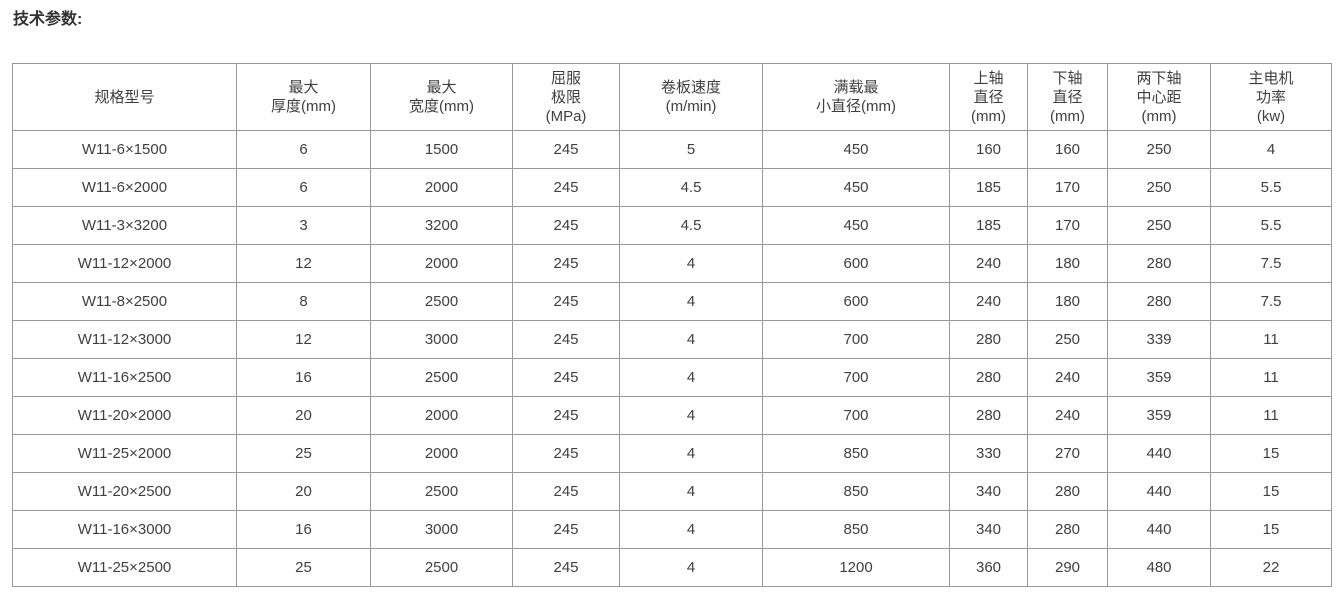 Image resolution: width=1341 pixels, height=595 pixels. I want to click on table-cell: 339, so click(1159, 339).